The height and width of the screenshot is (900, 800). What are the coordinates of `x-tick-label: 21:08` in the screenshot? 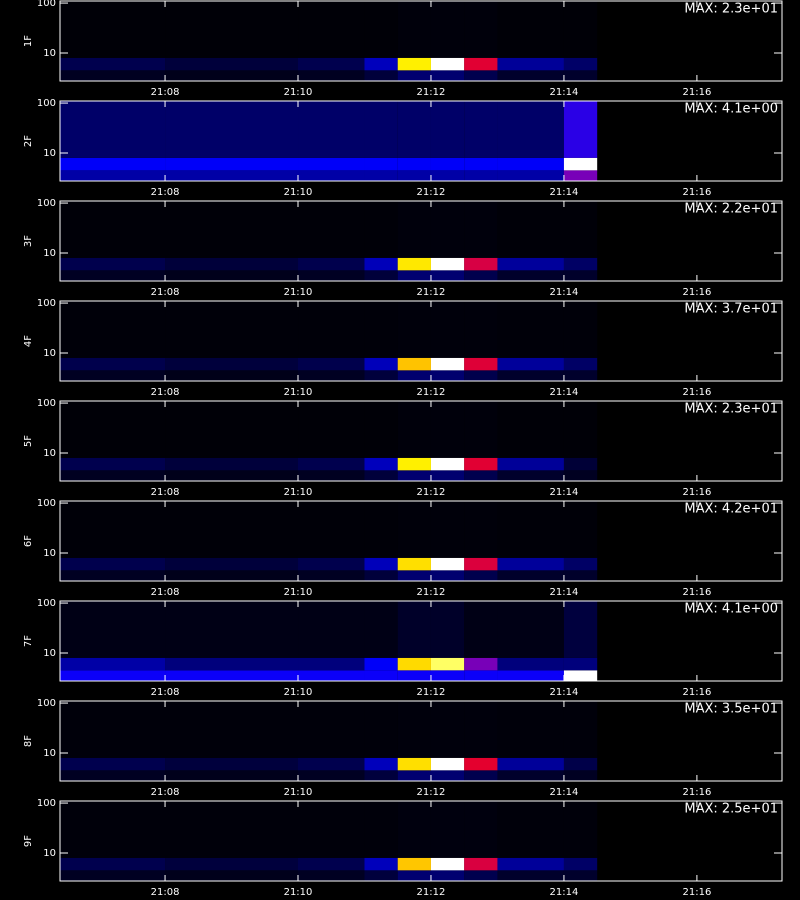 It's located at (165, 392).